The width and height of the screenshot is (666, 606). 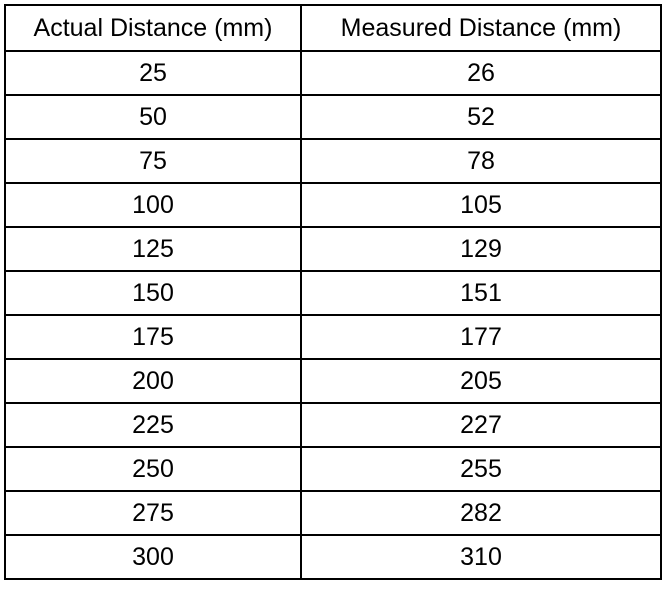 What do you see at coordinates (481, 425) in the screenshot?
I see `cell-measured: 227` at bounding box center [481, 425].